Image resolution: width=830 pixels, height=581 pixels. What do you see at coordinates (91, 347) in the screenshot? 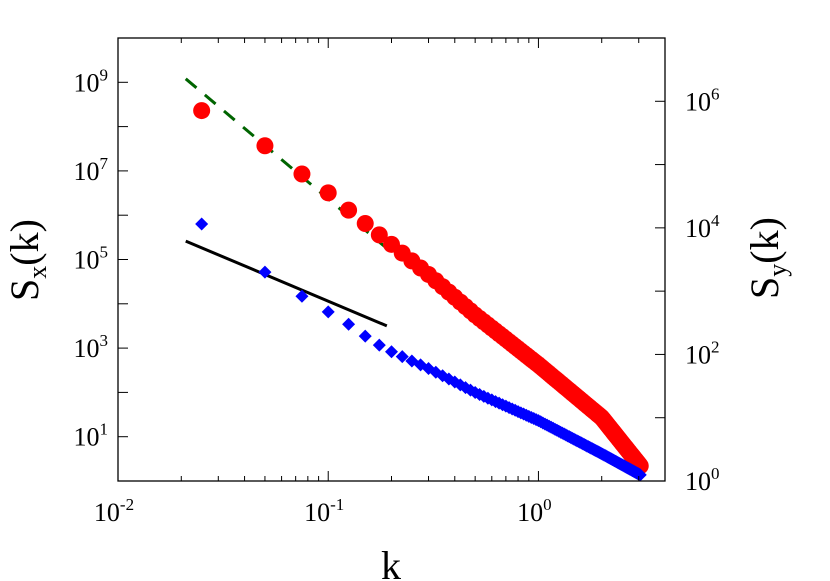
I see `y-left-tick-label: 10³` at bounding box center [91, 347].